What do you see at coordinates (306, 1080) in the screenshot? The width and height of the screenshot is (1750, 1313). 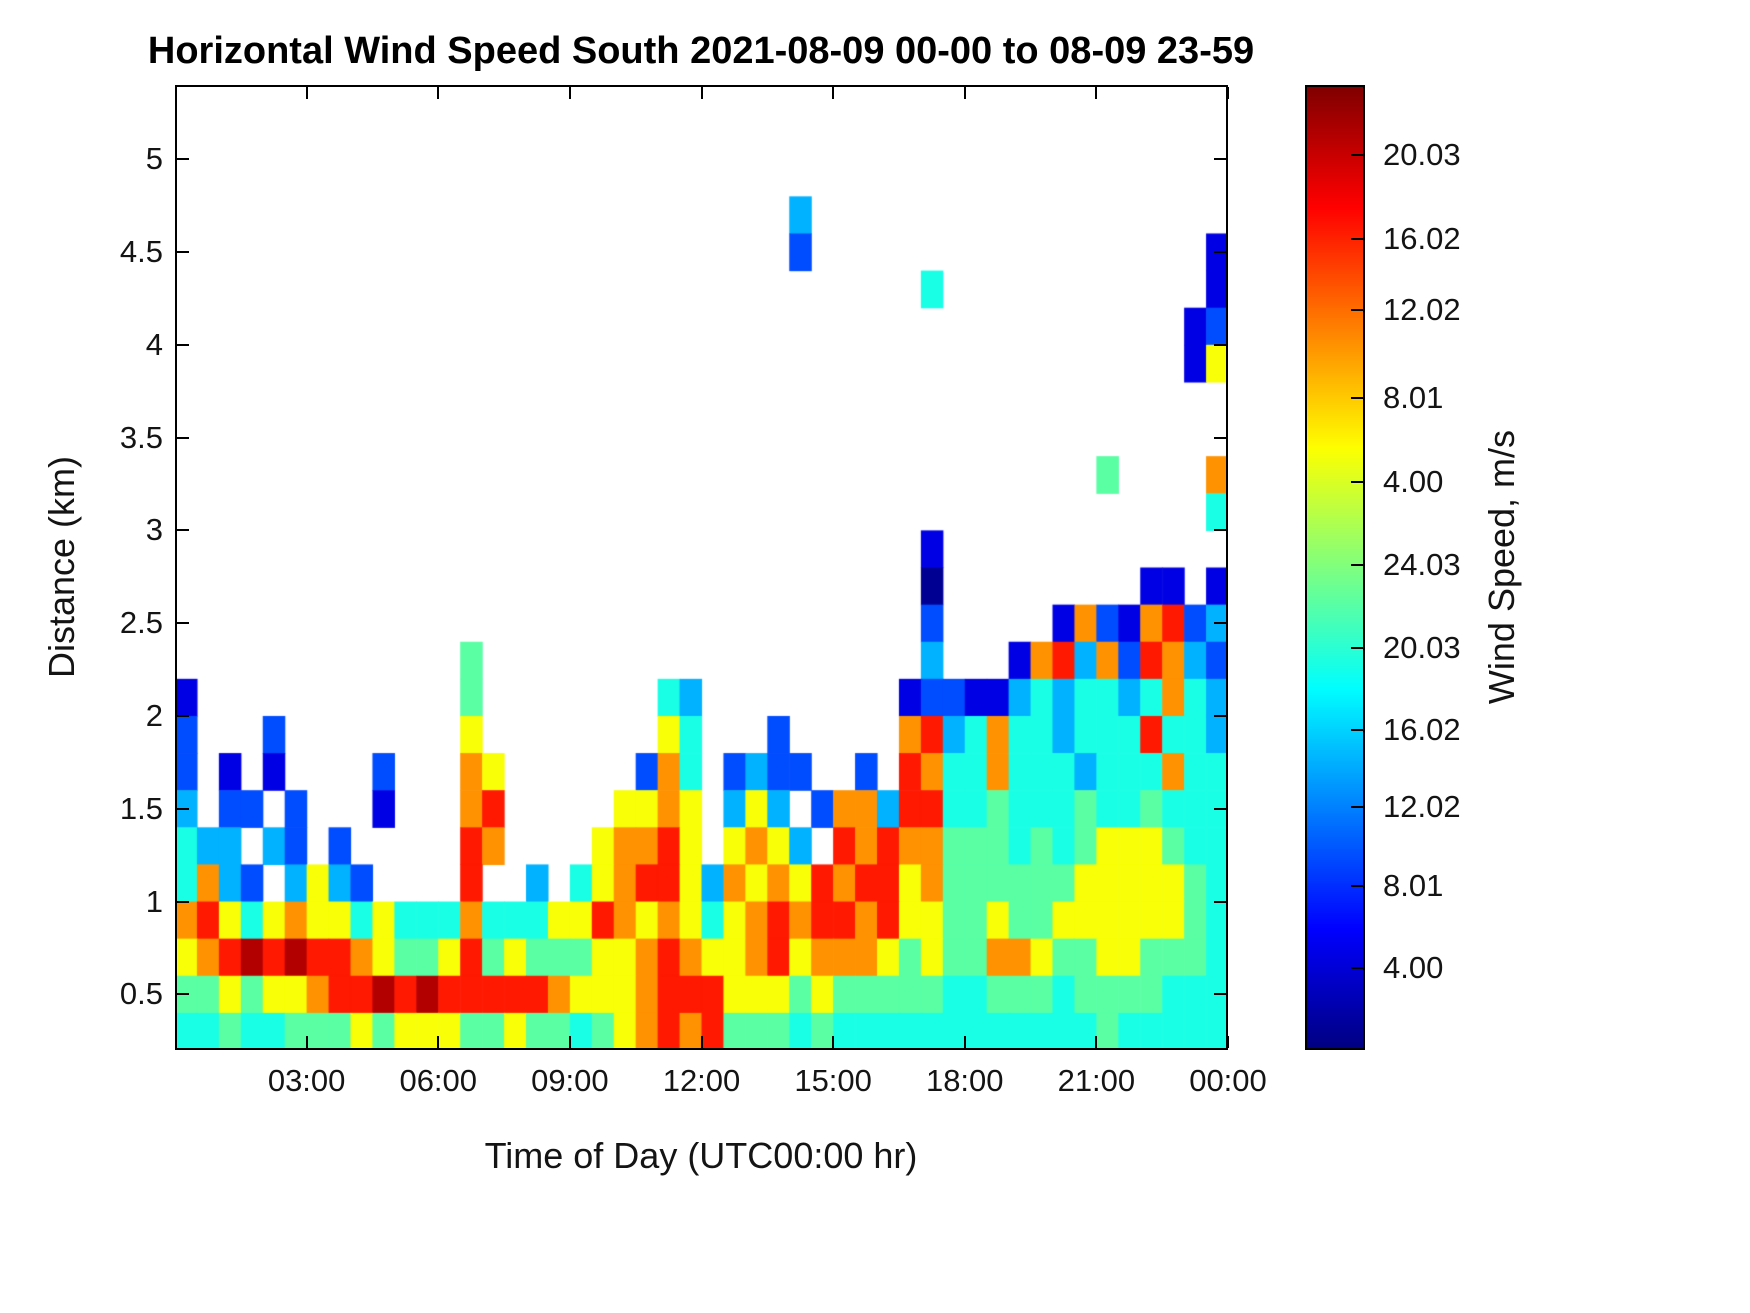 I see `x-tick-label: 03:00` at bounding box center [306, 1080].